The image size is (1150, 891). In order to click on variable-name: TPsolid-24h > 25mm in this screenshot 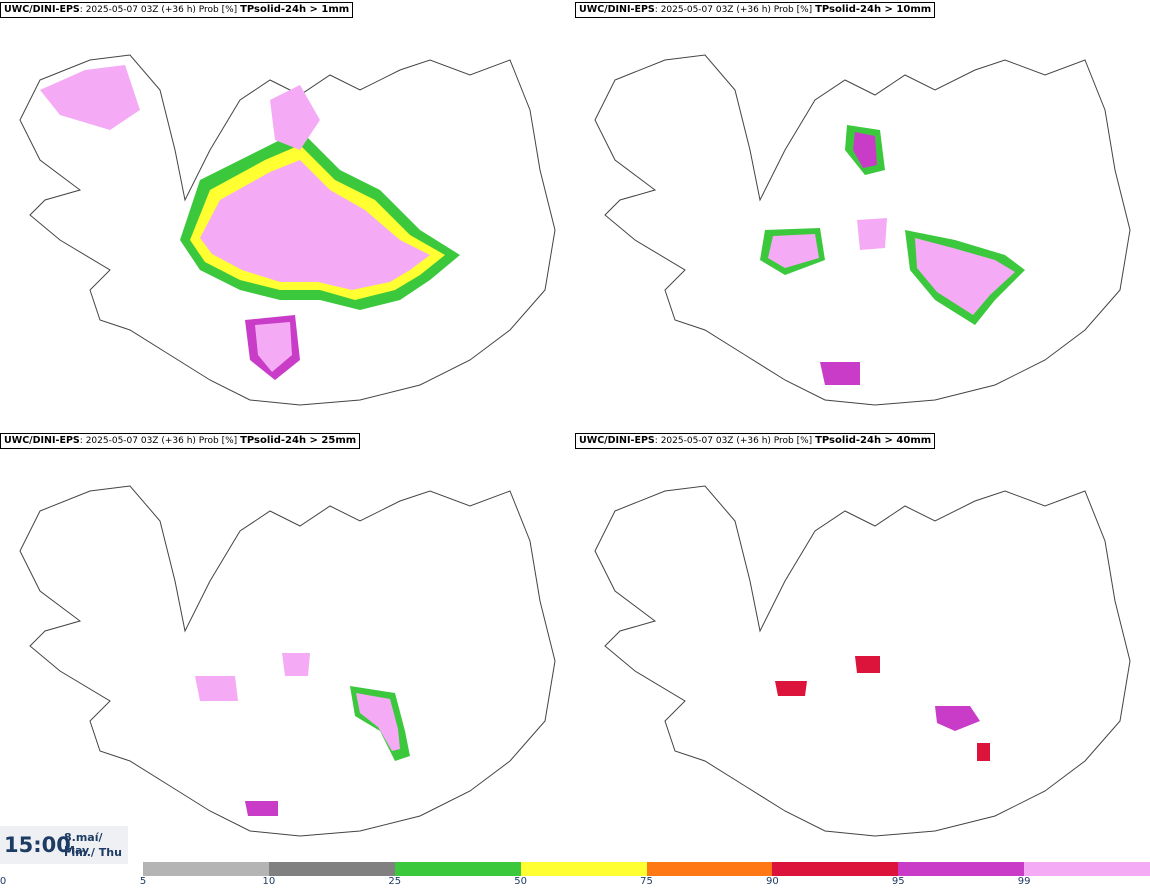, I will do `click(298, 440)`.